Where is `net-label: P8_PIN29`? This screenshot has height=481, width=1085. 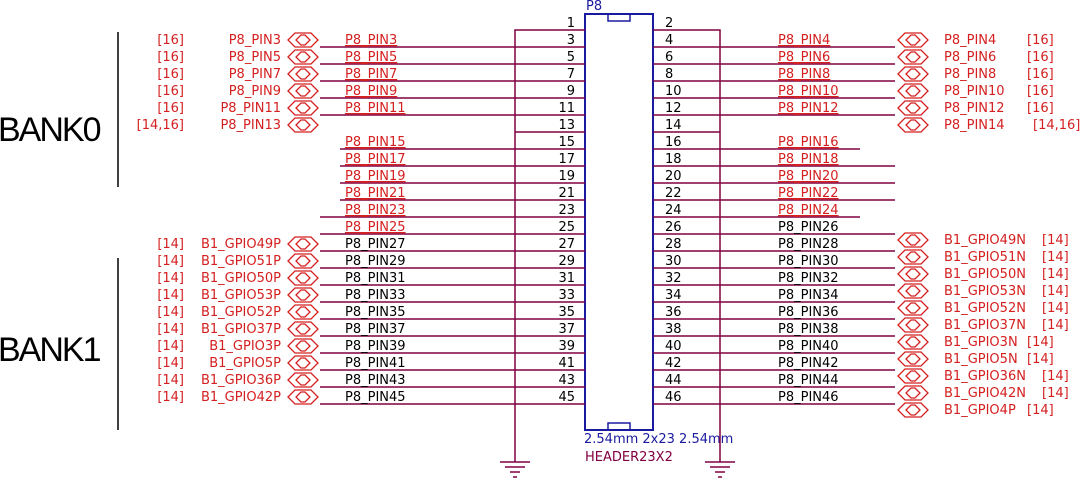
net-label: P8_PIN29 is located at coordinates (375, 261).